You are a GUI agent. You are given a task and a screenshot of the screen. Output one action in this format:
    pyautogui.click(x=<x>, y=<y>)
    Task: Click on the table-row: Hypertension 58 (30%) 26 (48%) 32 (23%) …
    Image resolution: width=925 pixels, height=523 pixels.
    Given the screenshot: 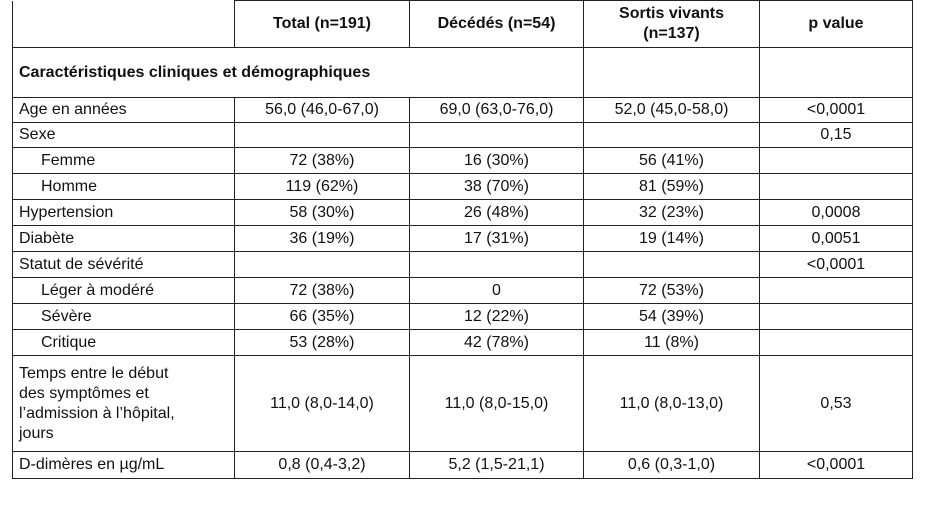 What is the action you would take?
    pyautogui.click(x=462, y=212)
    